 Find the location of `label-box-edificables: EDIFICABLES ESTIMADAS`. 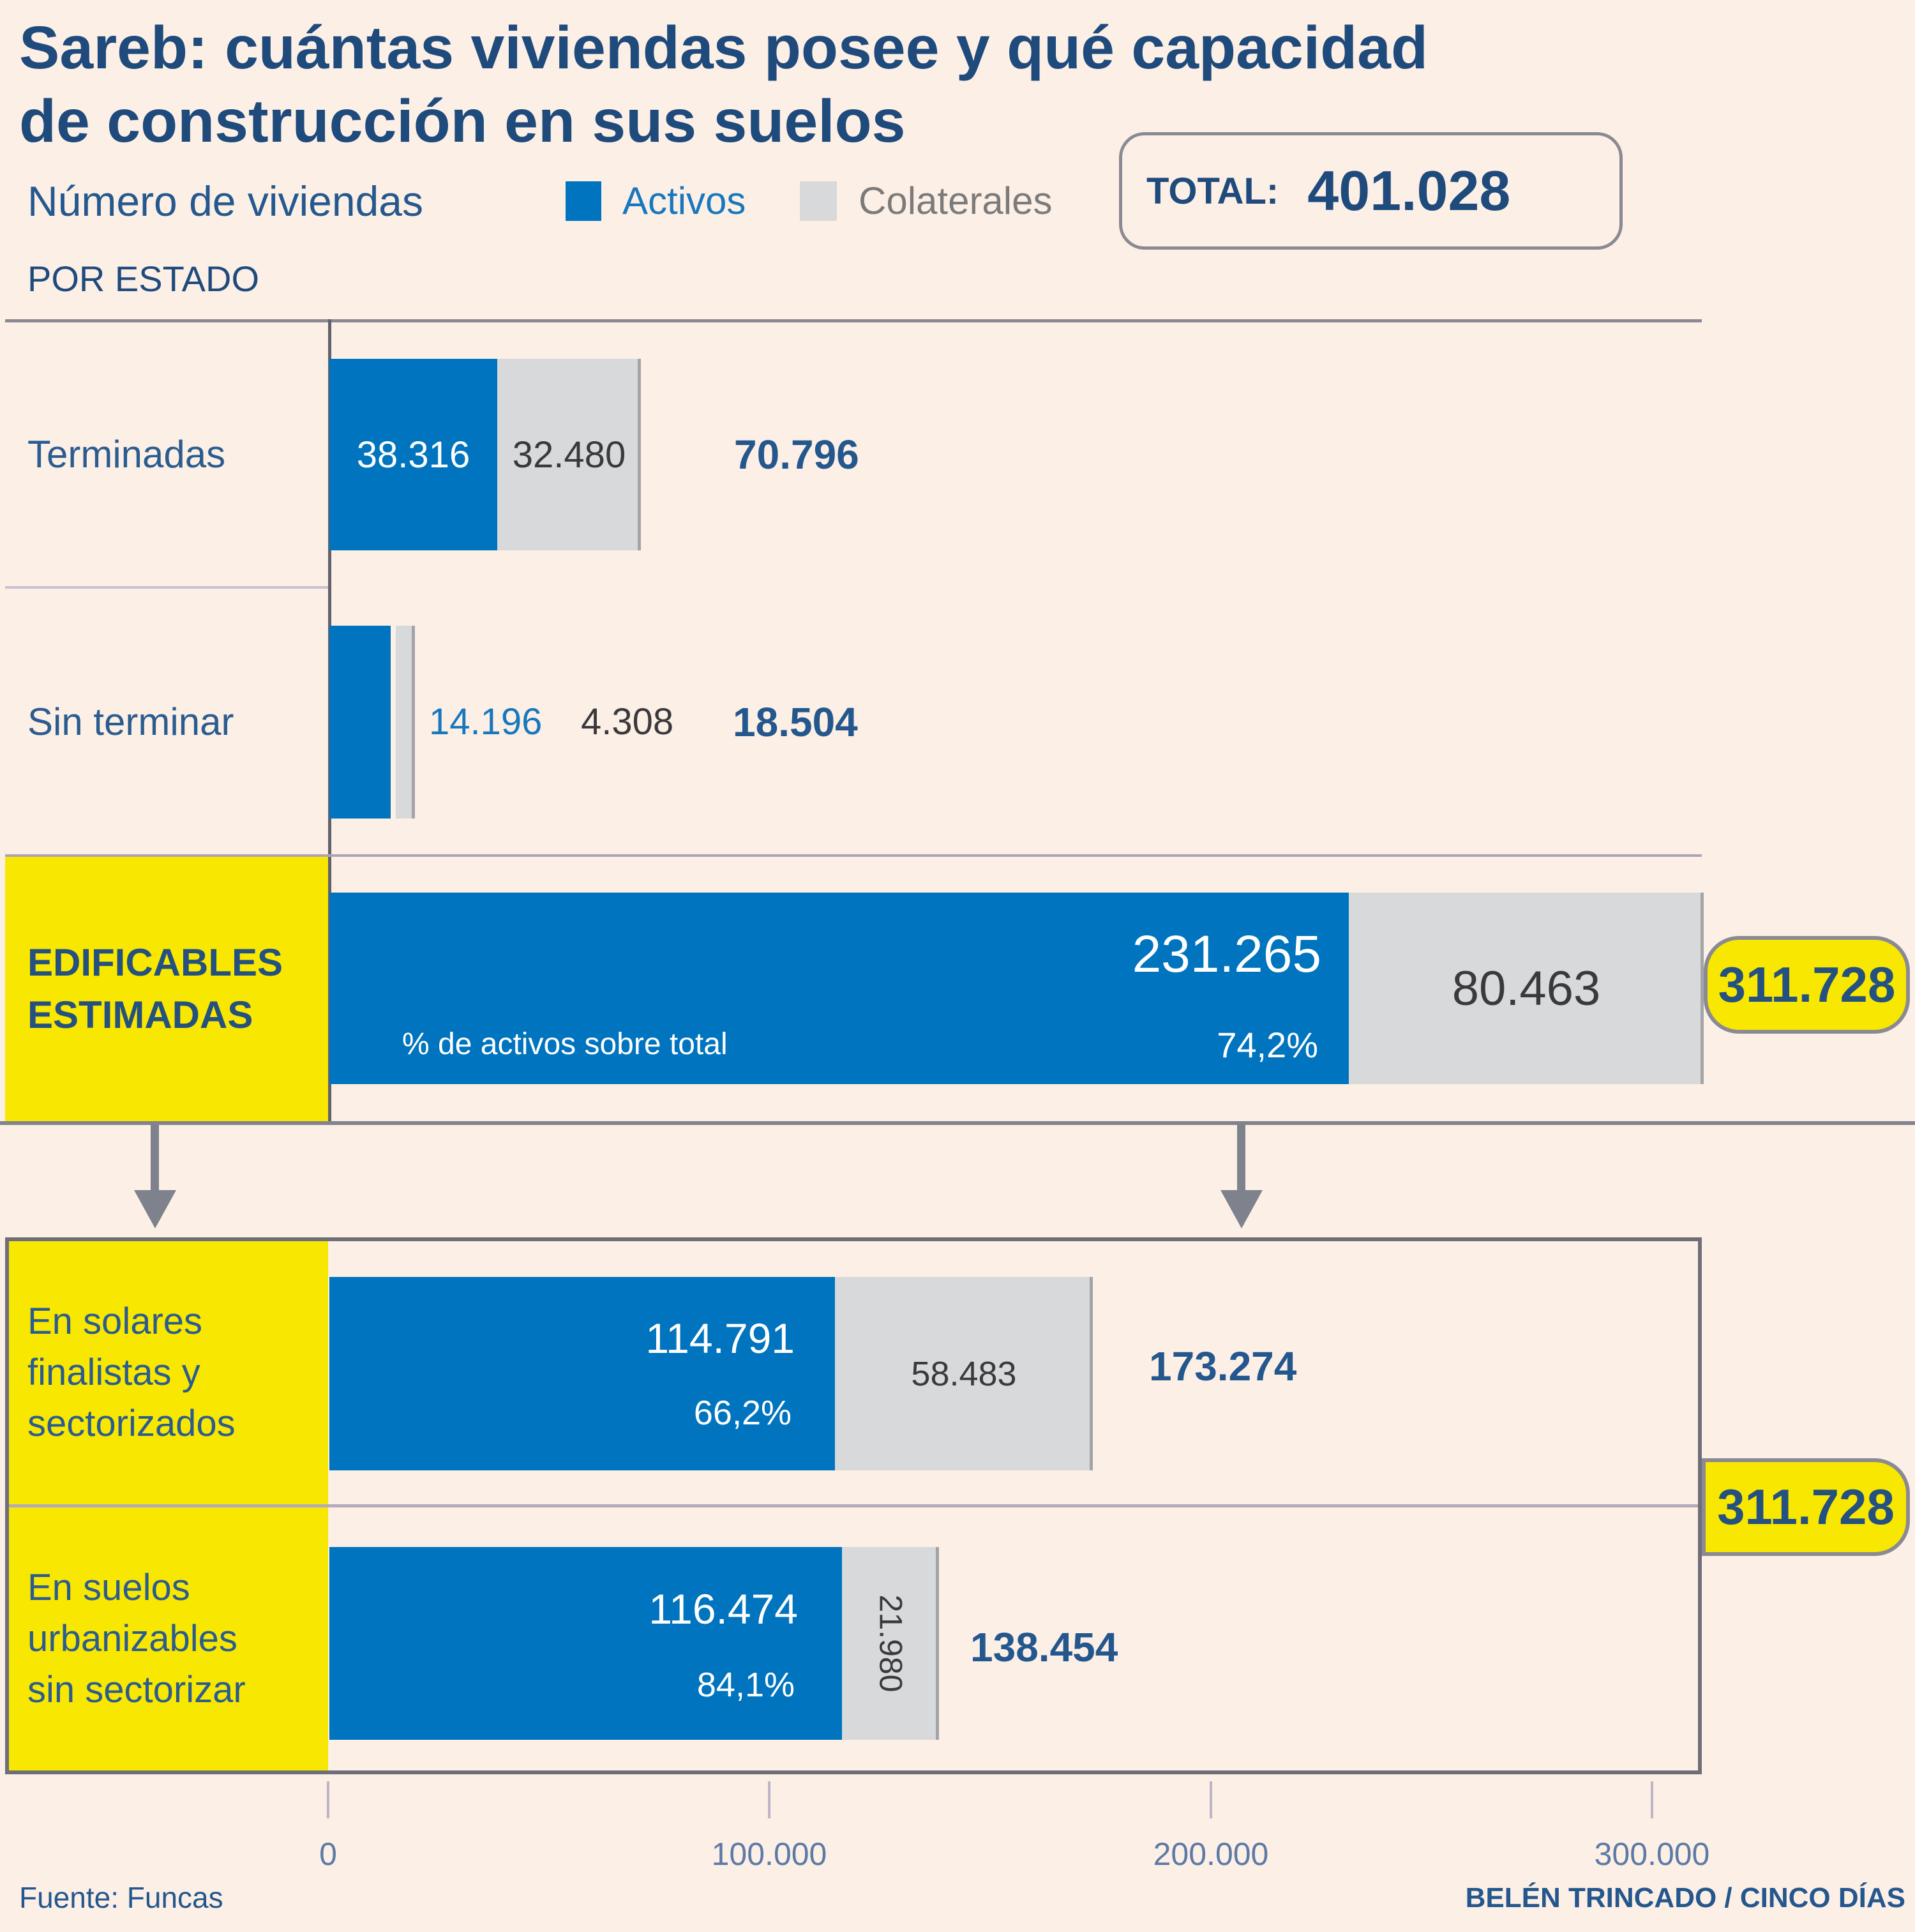

label-box-edificables: EDIFICABLES ESTIMADAS is located at coordinates (166, 989).